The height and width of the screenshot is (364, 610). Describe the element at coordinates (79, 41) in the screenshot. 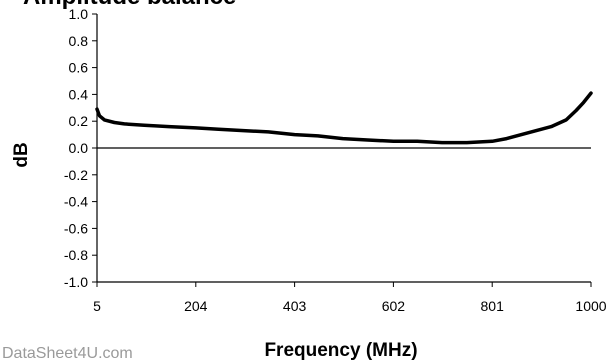

I see `y-tick-label: 0.8` at that location.